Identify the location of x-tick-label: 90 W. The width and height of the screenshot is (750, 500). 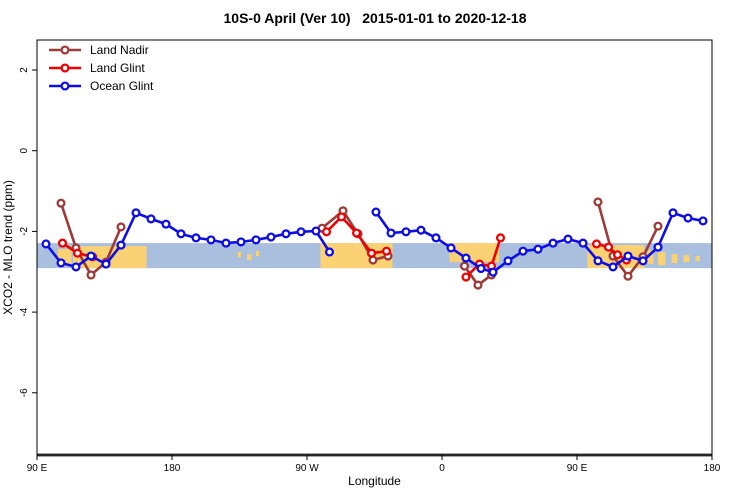
(307, 468).